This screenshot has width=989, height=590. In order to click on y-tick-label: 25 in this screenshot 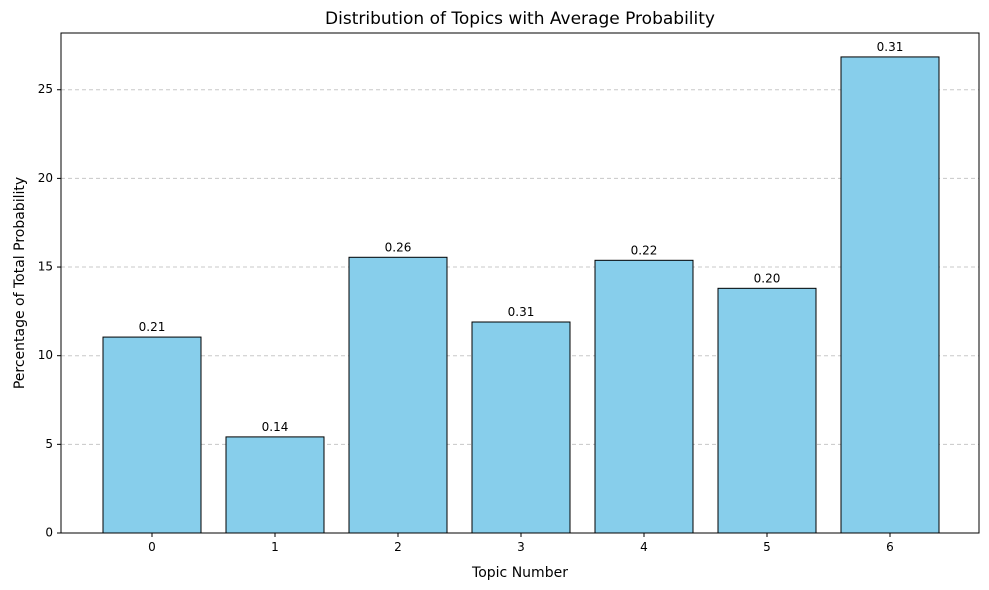, I will do `click(45, 89)`.